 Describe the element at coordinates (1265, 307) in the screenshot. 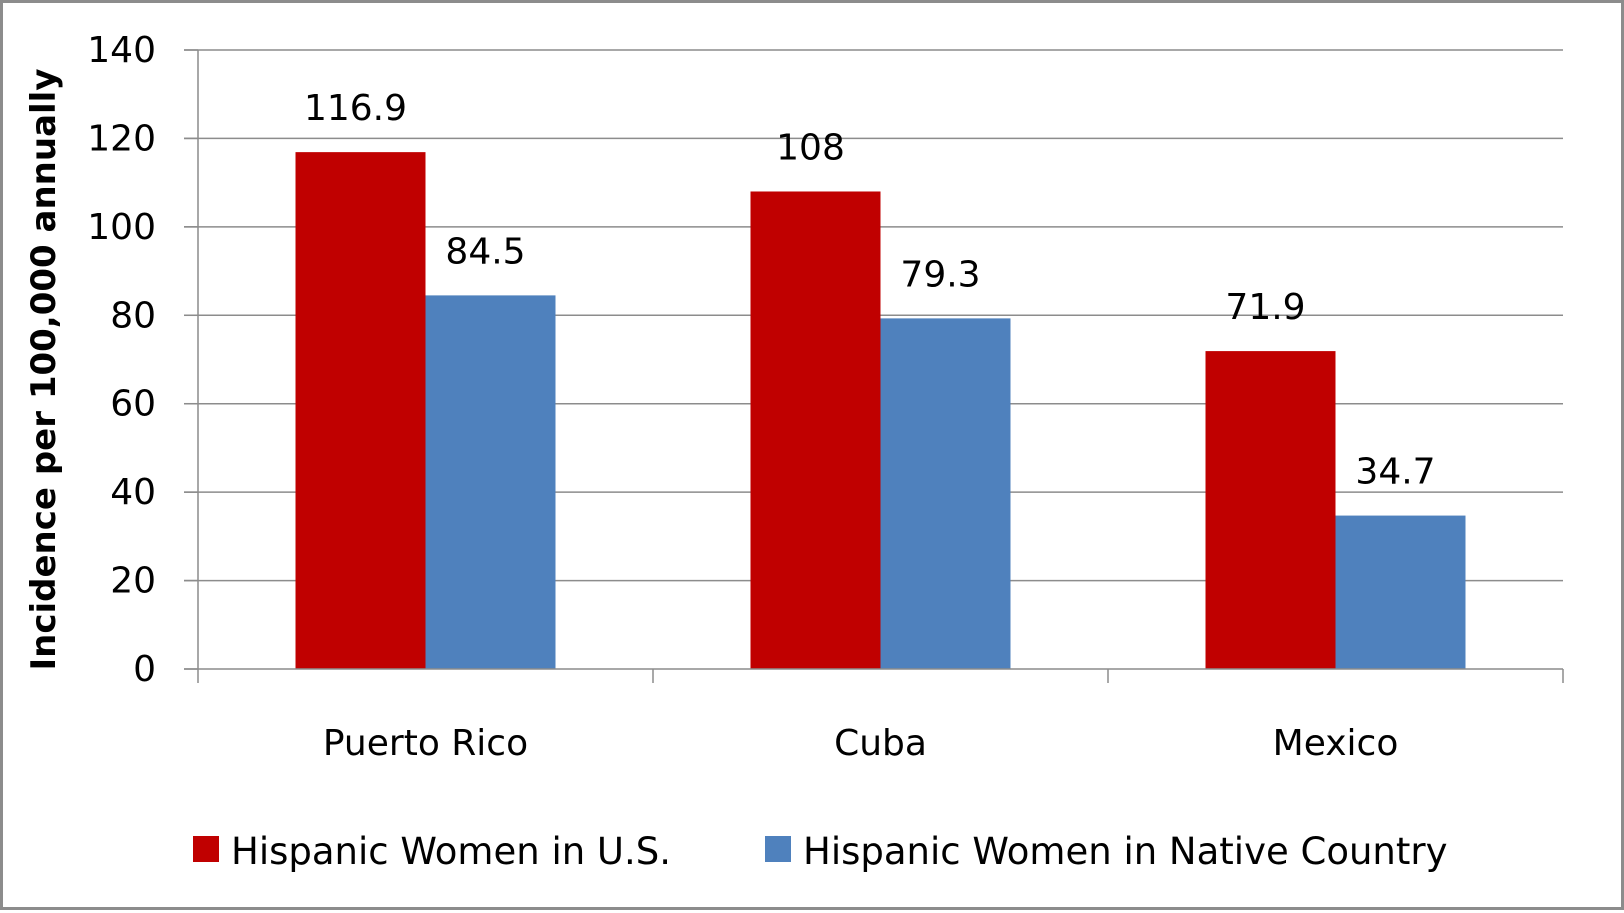

I see `data-label: 71.9` at that location.